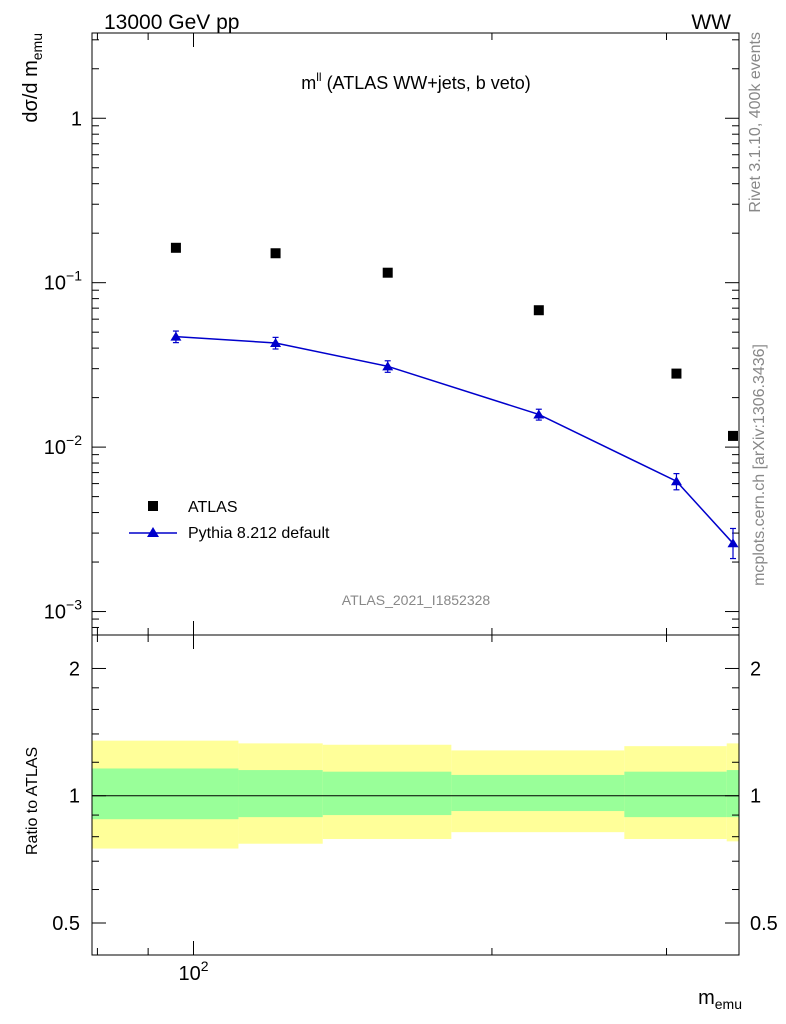 This screenshot has height=1024, width=786. Describe the element at coordinates (153, 532) in the screenshot. I see `legend-pythia-marker` at that location.